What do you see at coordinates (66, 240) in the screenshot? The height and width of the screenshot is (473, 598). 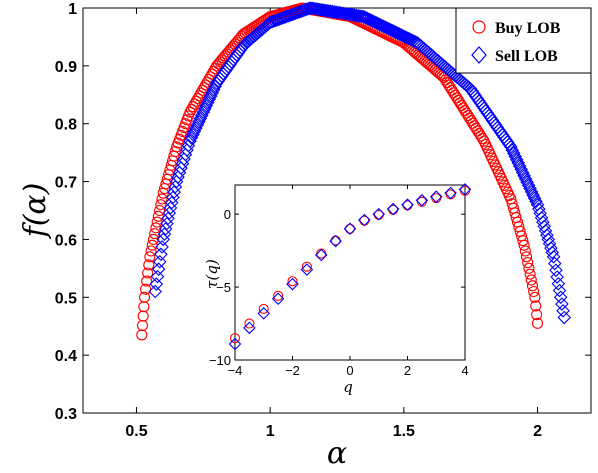 I see `y-tick-label: 0.6` at bounding box center [66, 240].